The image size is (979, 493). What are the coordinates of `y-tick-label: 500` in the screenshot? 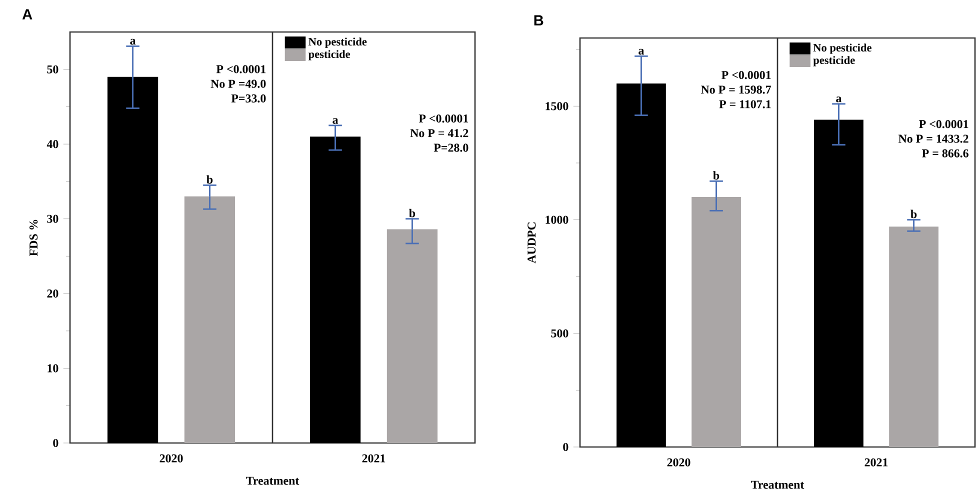 It's located at (559, 333).